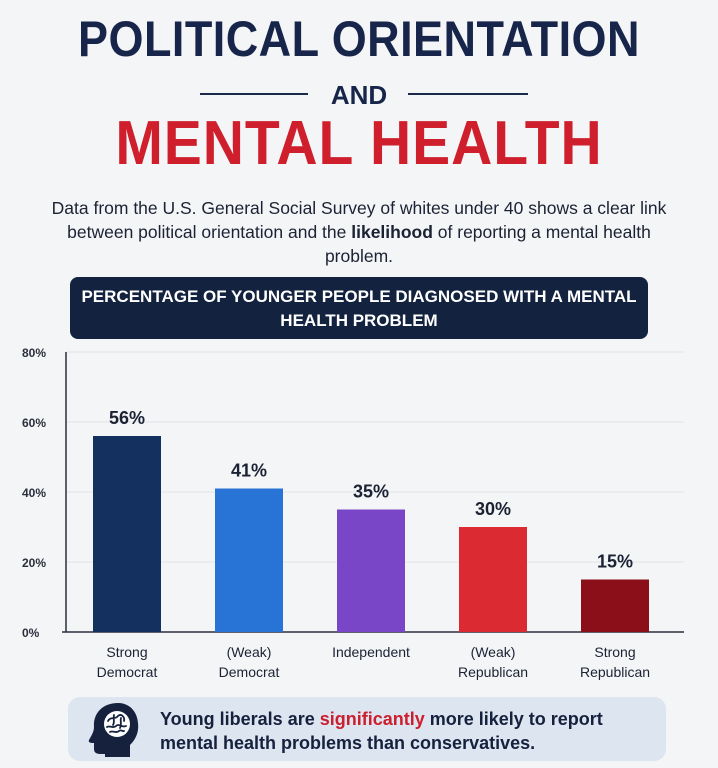 The height and width of the screenshot is (768, 718). Describe the element at coordinates (254, 94) in the screenshot. I see `connector-rule-left` at that location.